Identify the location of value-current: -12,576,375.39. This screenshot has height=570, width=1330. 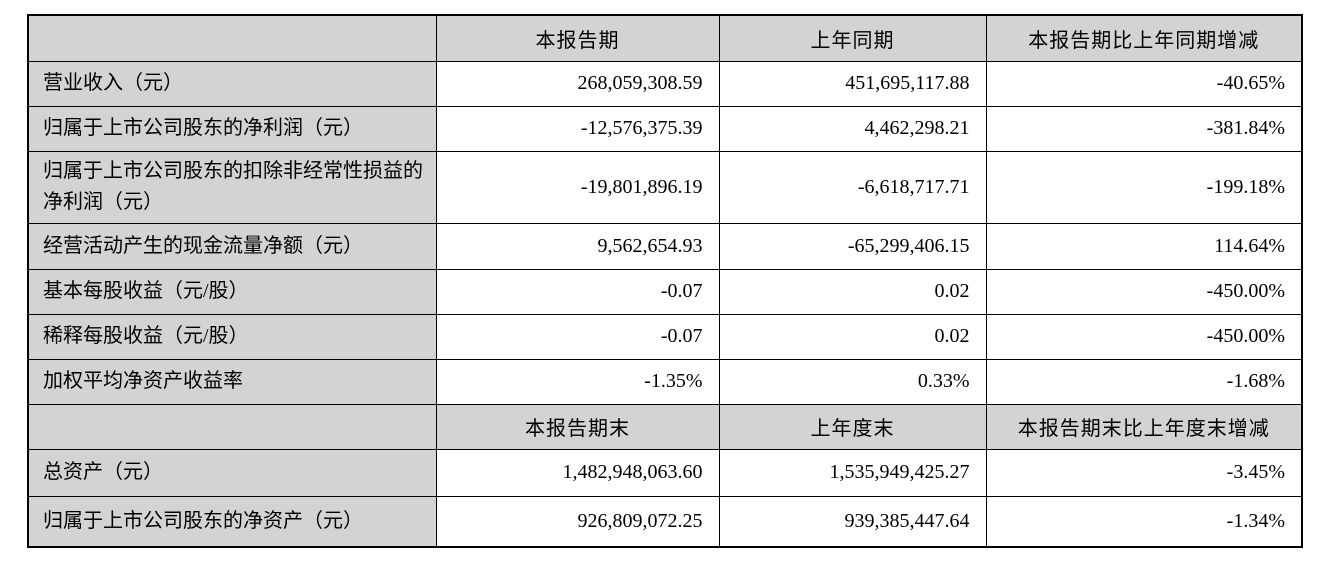
(577, 128).